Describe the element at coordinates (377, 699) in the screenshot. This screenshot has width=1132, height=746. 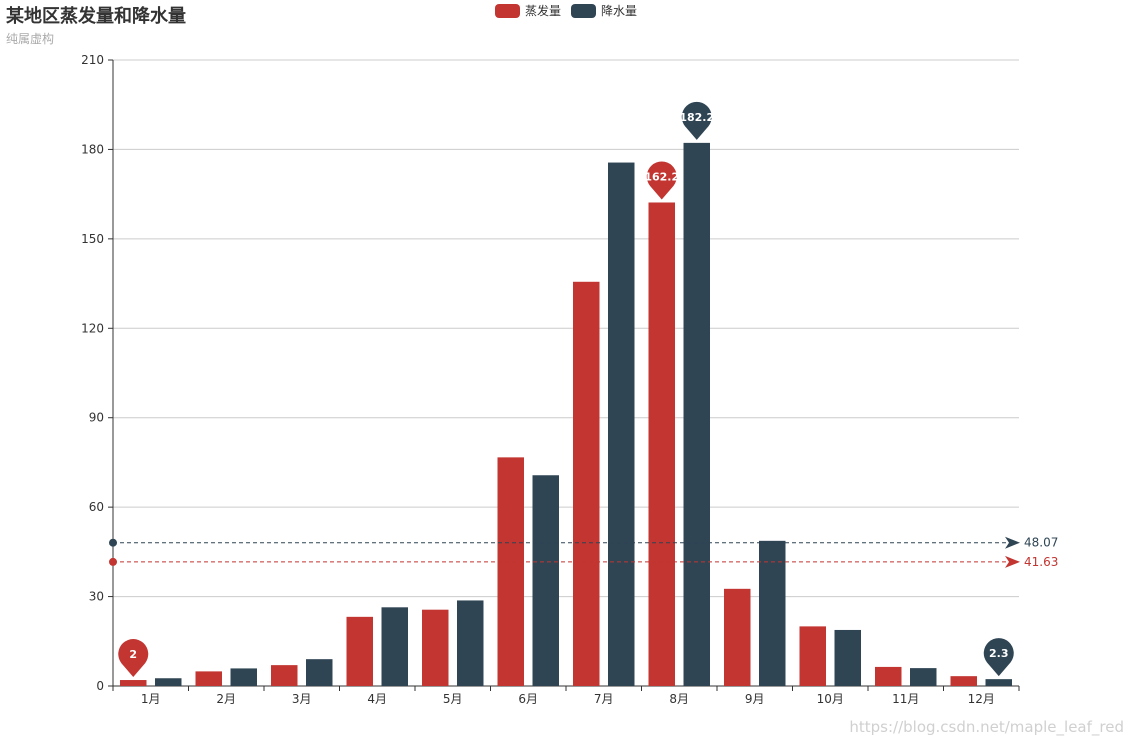
I see `x-tick-label: 4月` at that location.